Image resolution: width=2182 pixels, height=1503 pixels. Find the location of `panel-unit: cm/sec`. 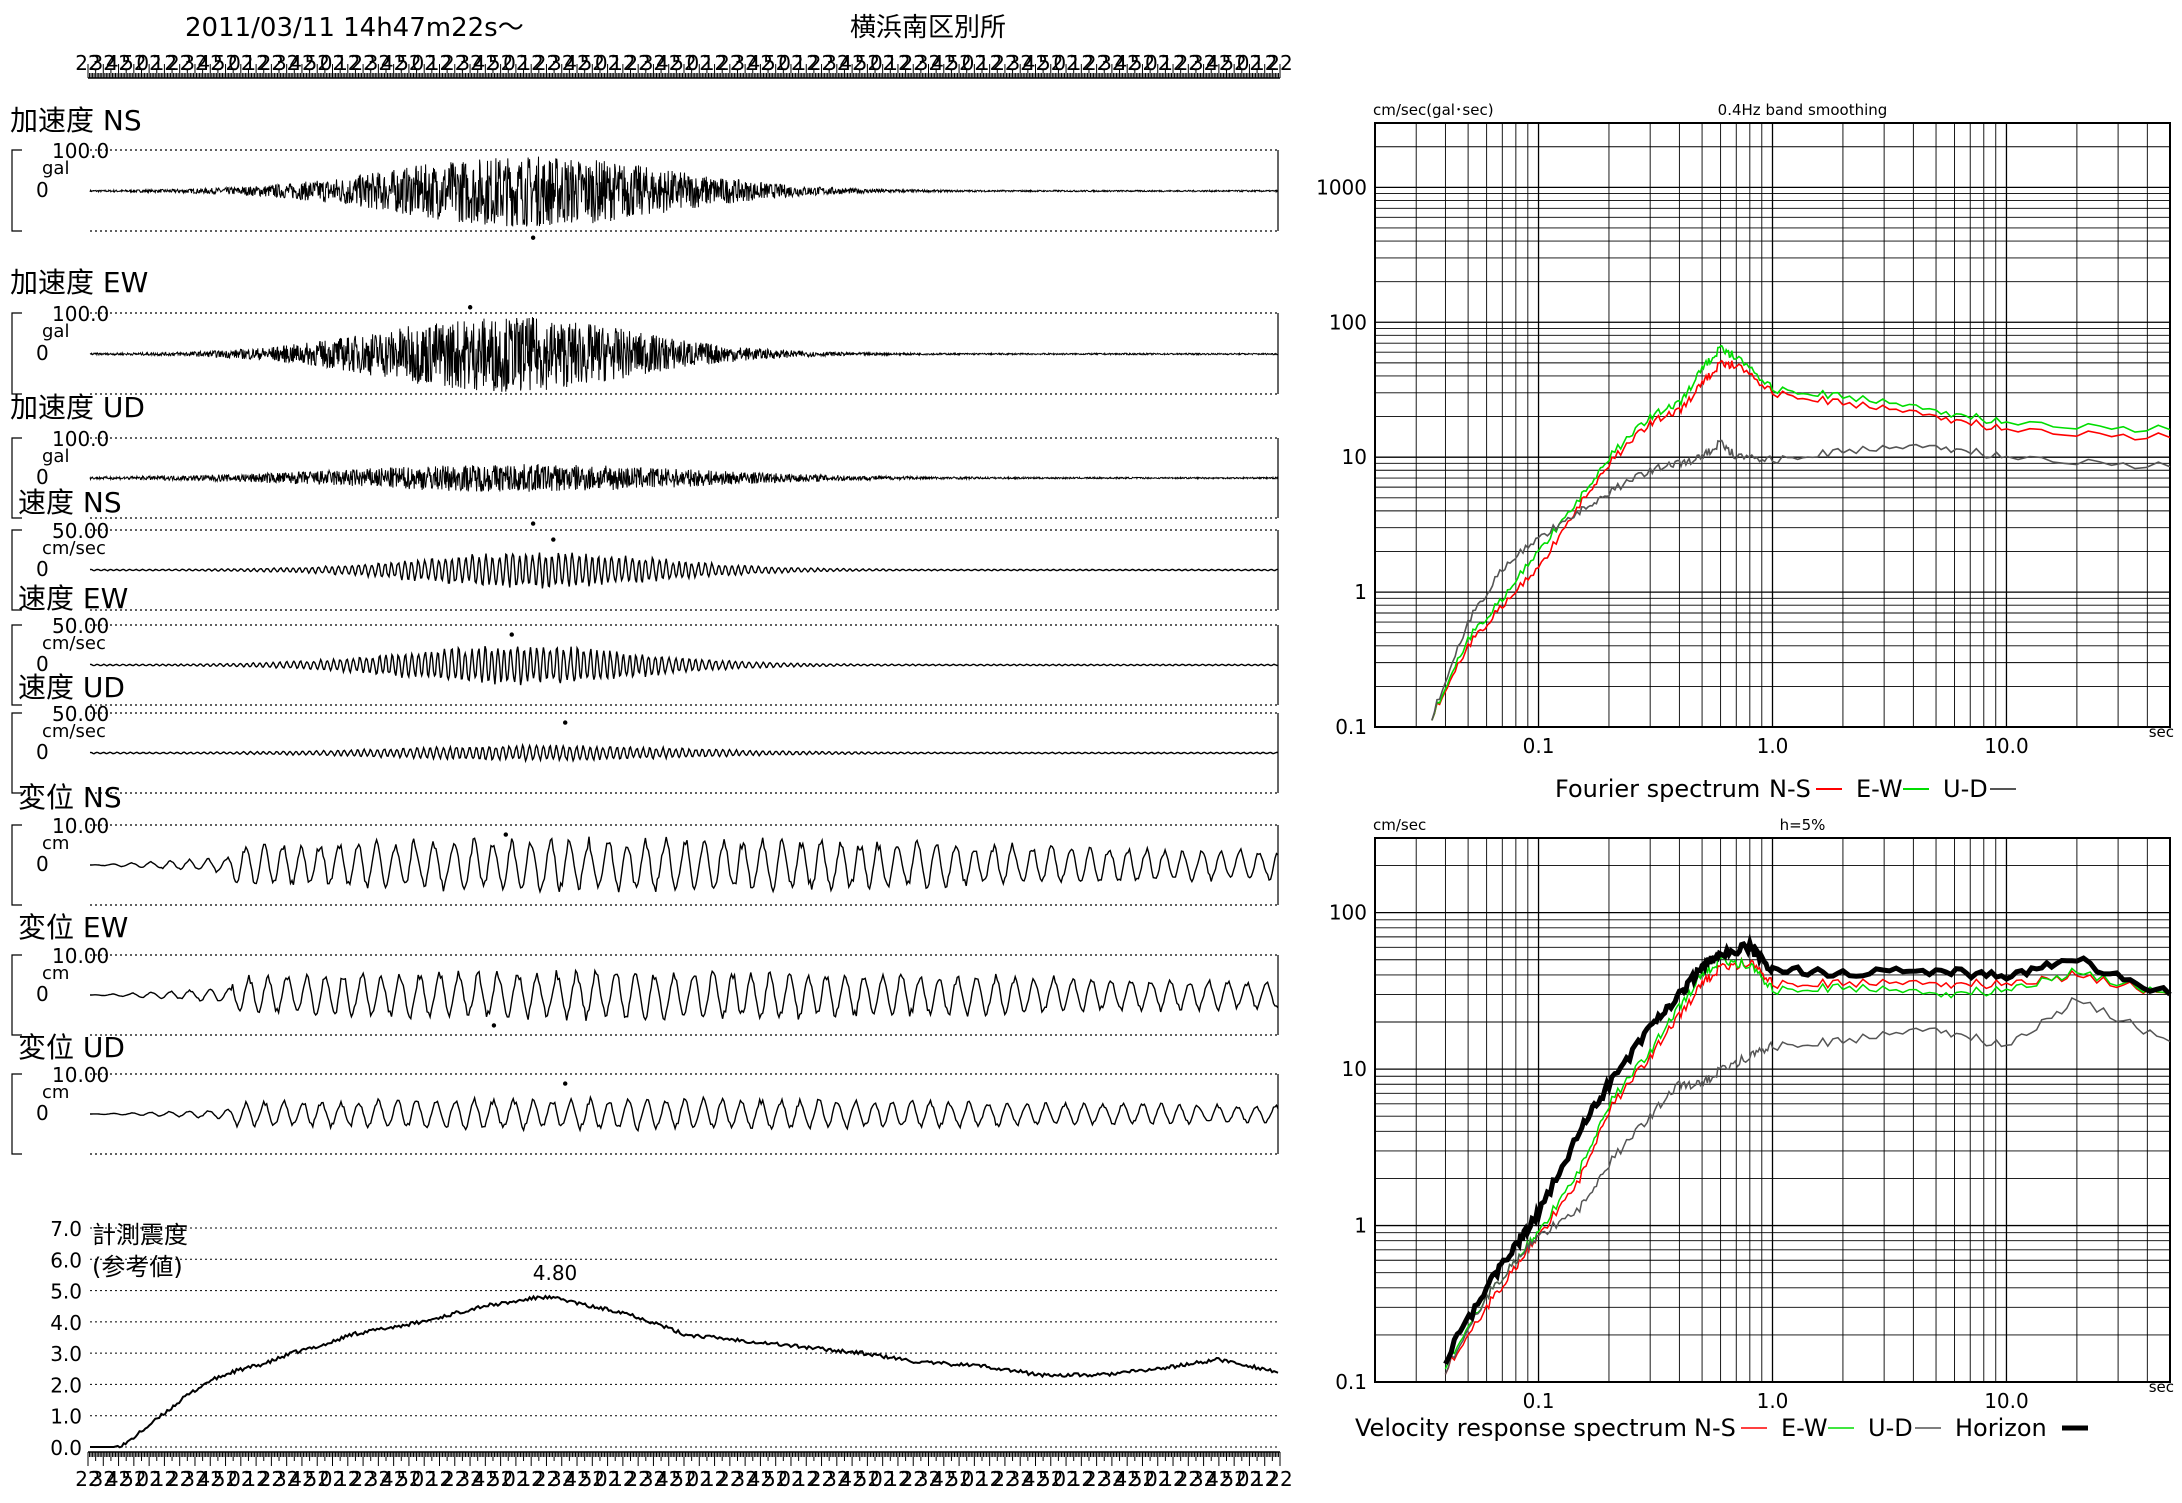

panel-unit: cm/sec is located at coordinates (74, 731).